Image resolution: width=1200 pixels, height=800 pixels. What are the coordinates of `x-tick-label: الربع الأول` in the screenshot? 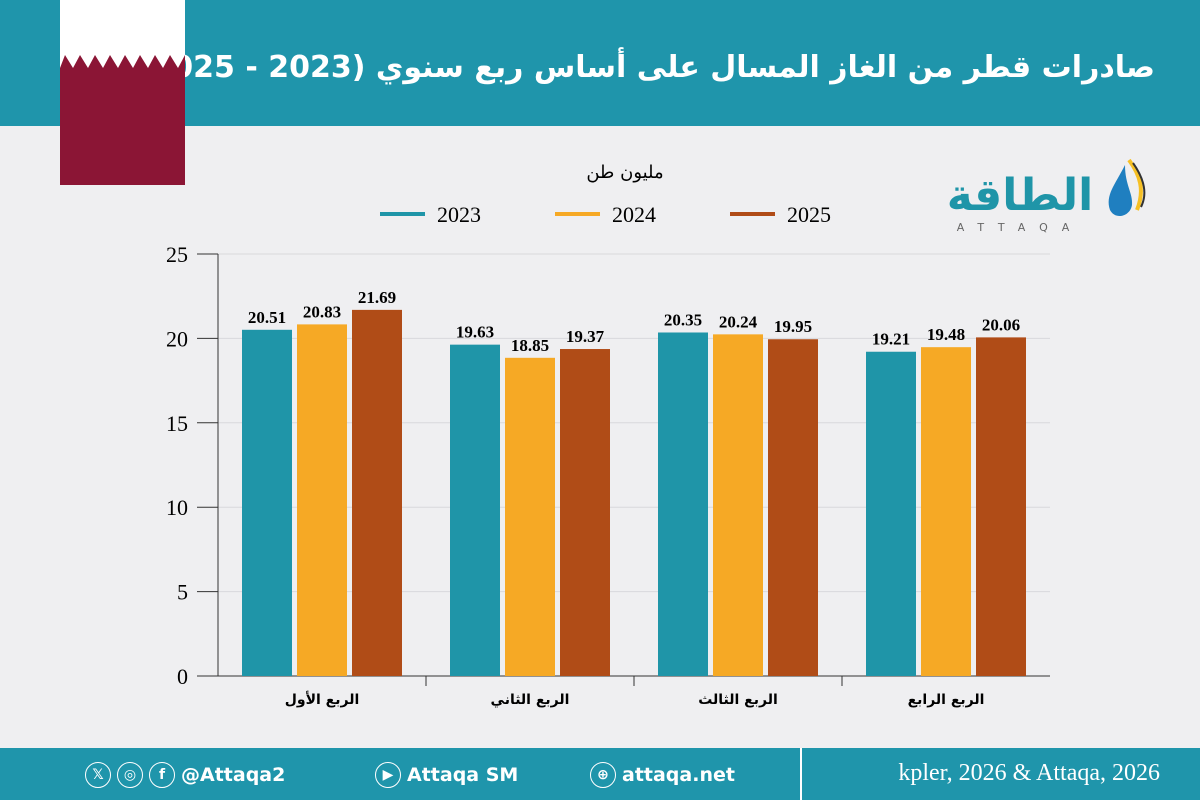 It's located at (322, 699).